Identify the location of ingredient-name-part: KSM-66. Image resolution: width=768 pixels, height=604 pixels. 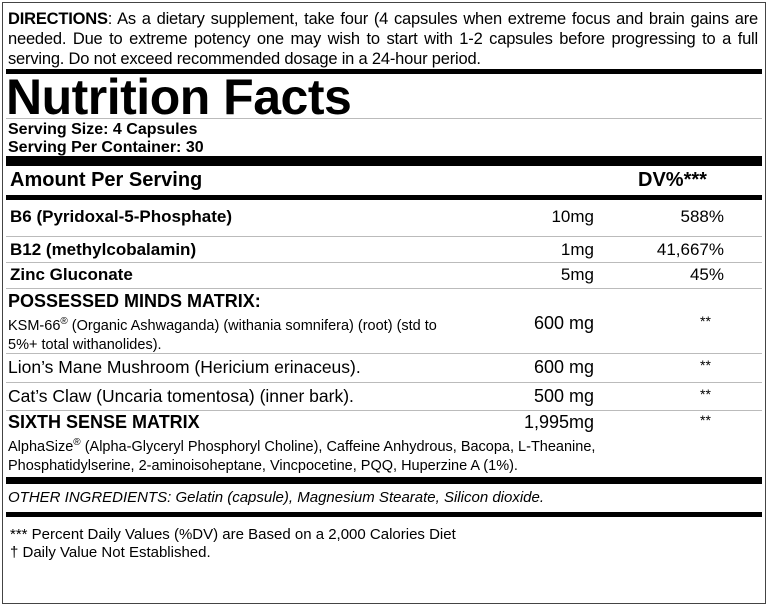
(34, 325).